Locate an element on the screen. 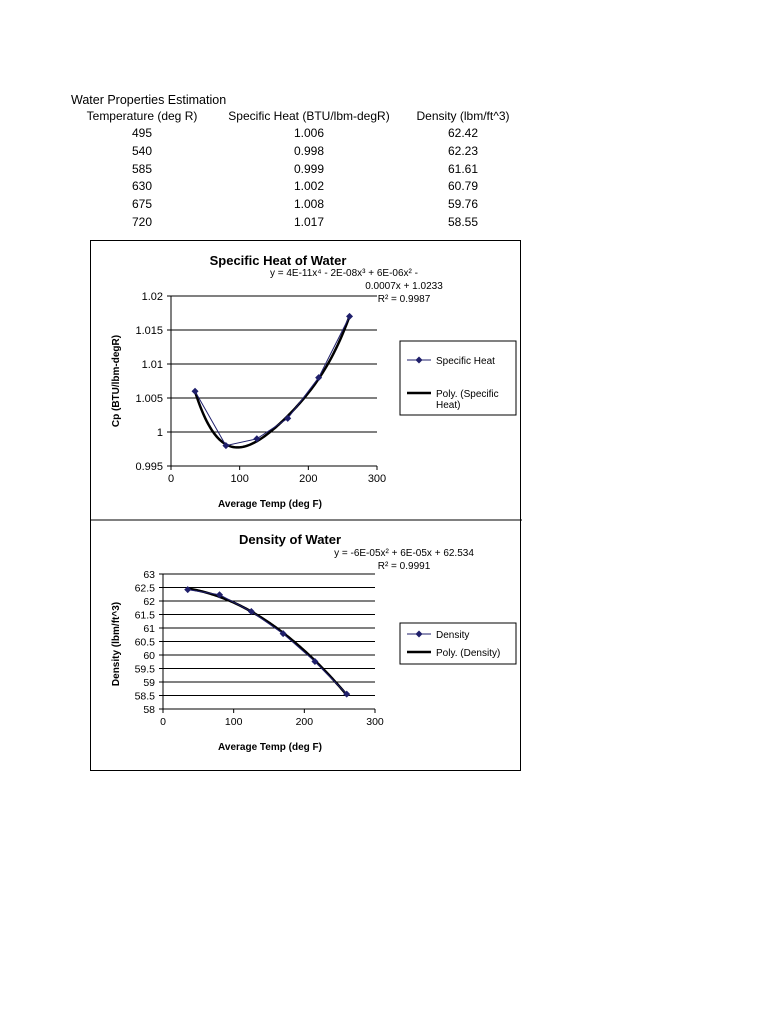 This screenshot has width=768, height=1024. density-cell: 62.23 is located at coordinates (463, 151).